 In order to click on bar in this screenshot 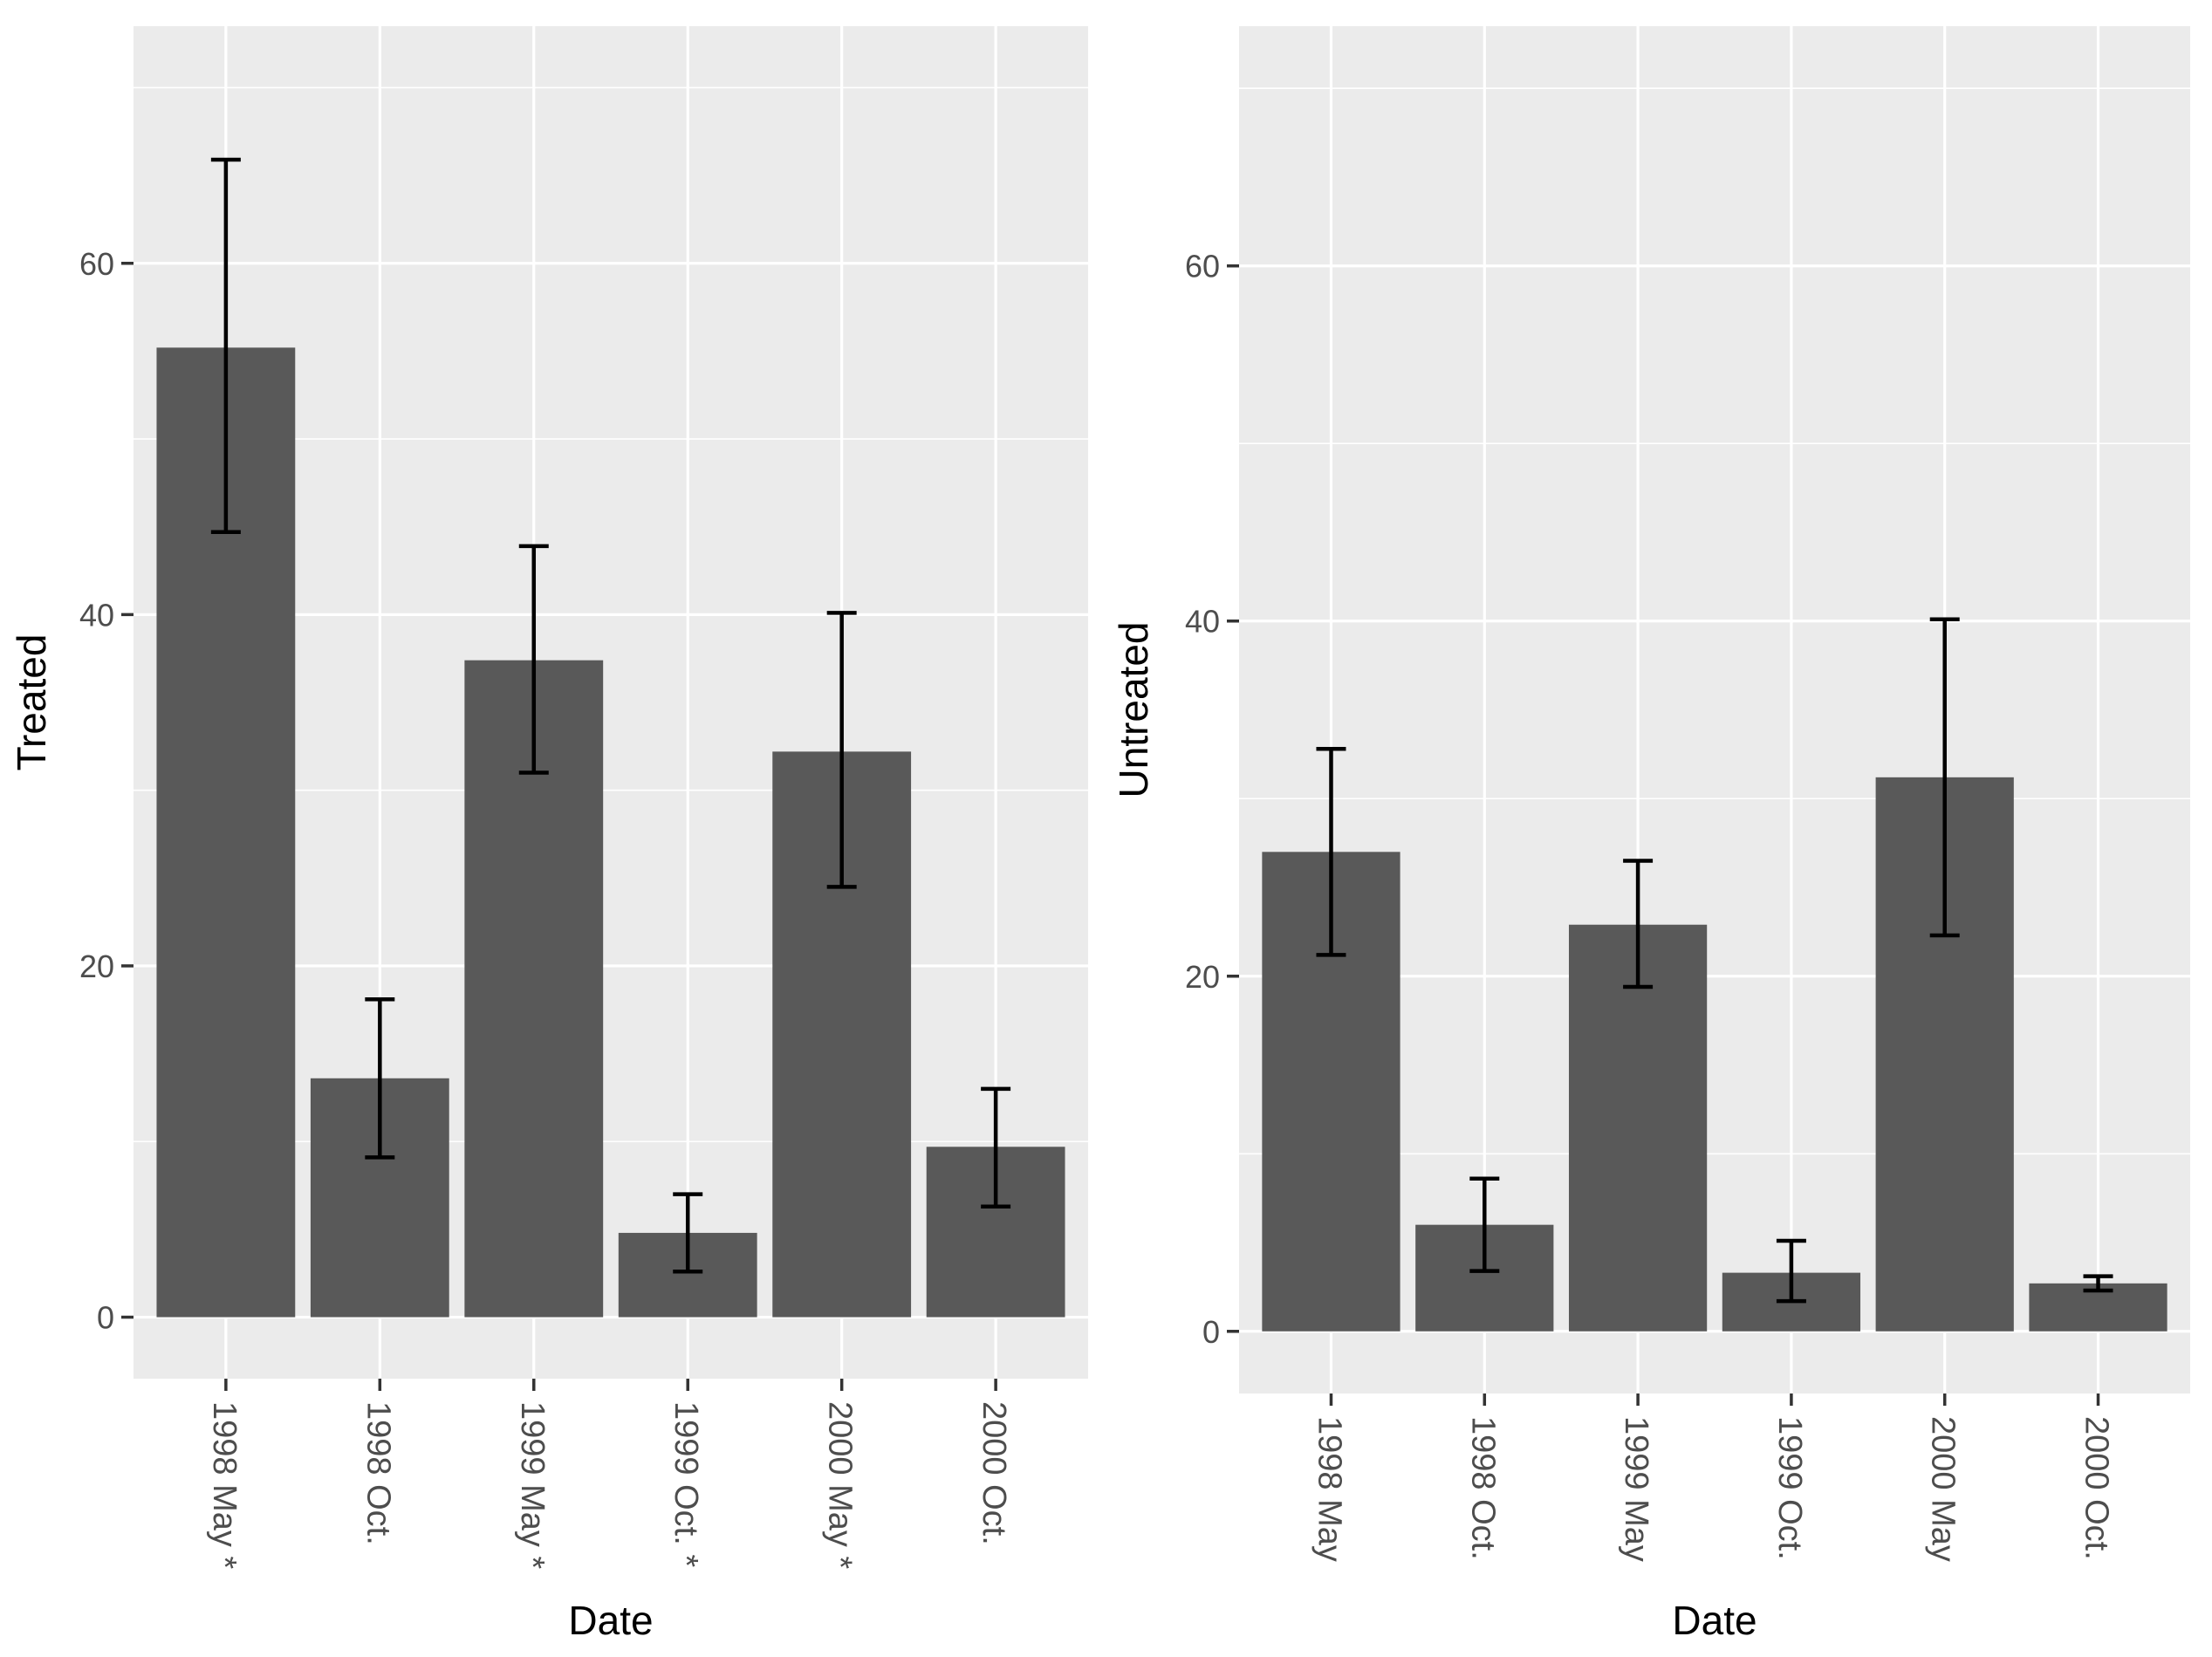, I will do `click(1638, 1128)`.